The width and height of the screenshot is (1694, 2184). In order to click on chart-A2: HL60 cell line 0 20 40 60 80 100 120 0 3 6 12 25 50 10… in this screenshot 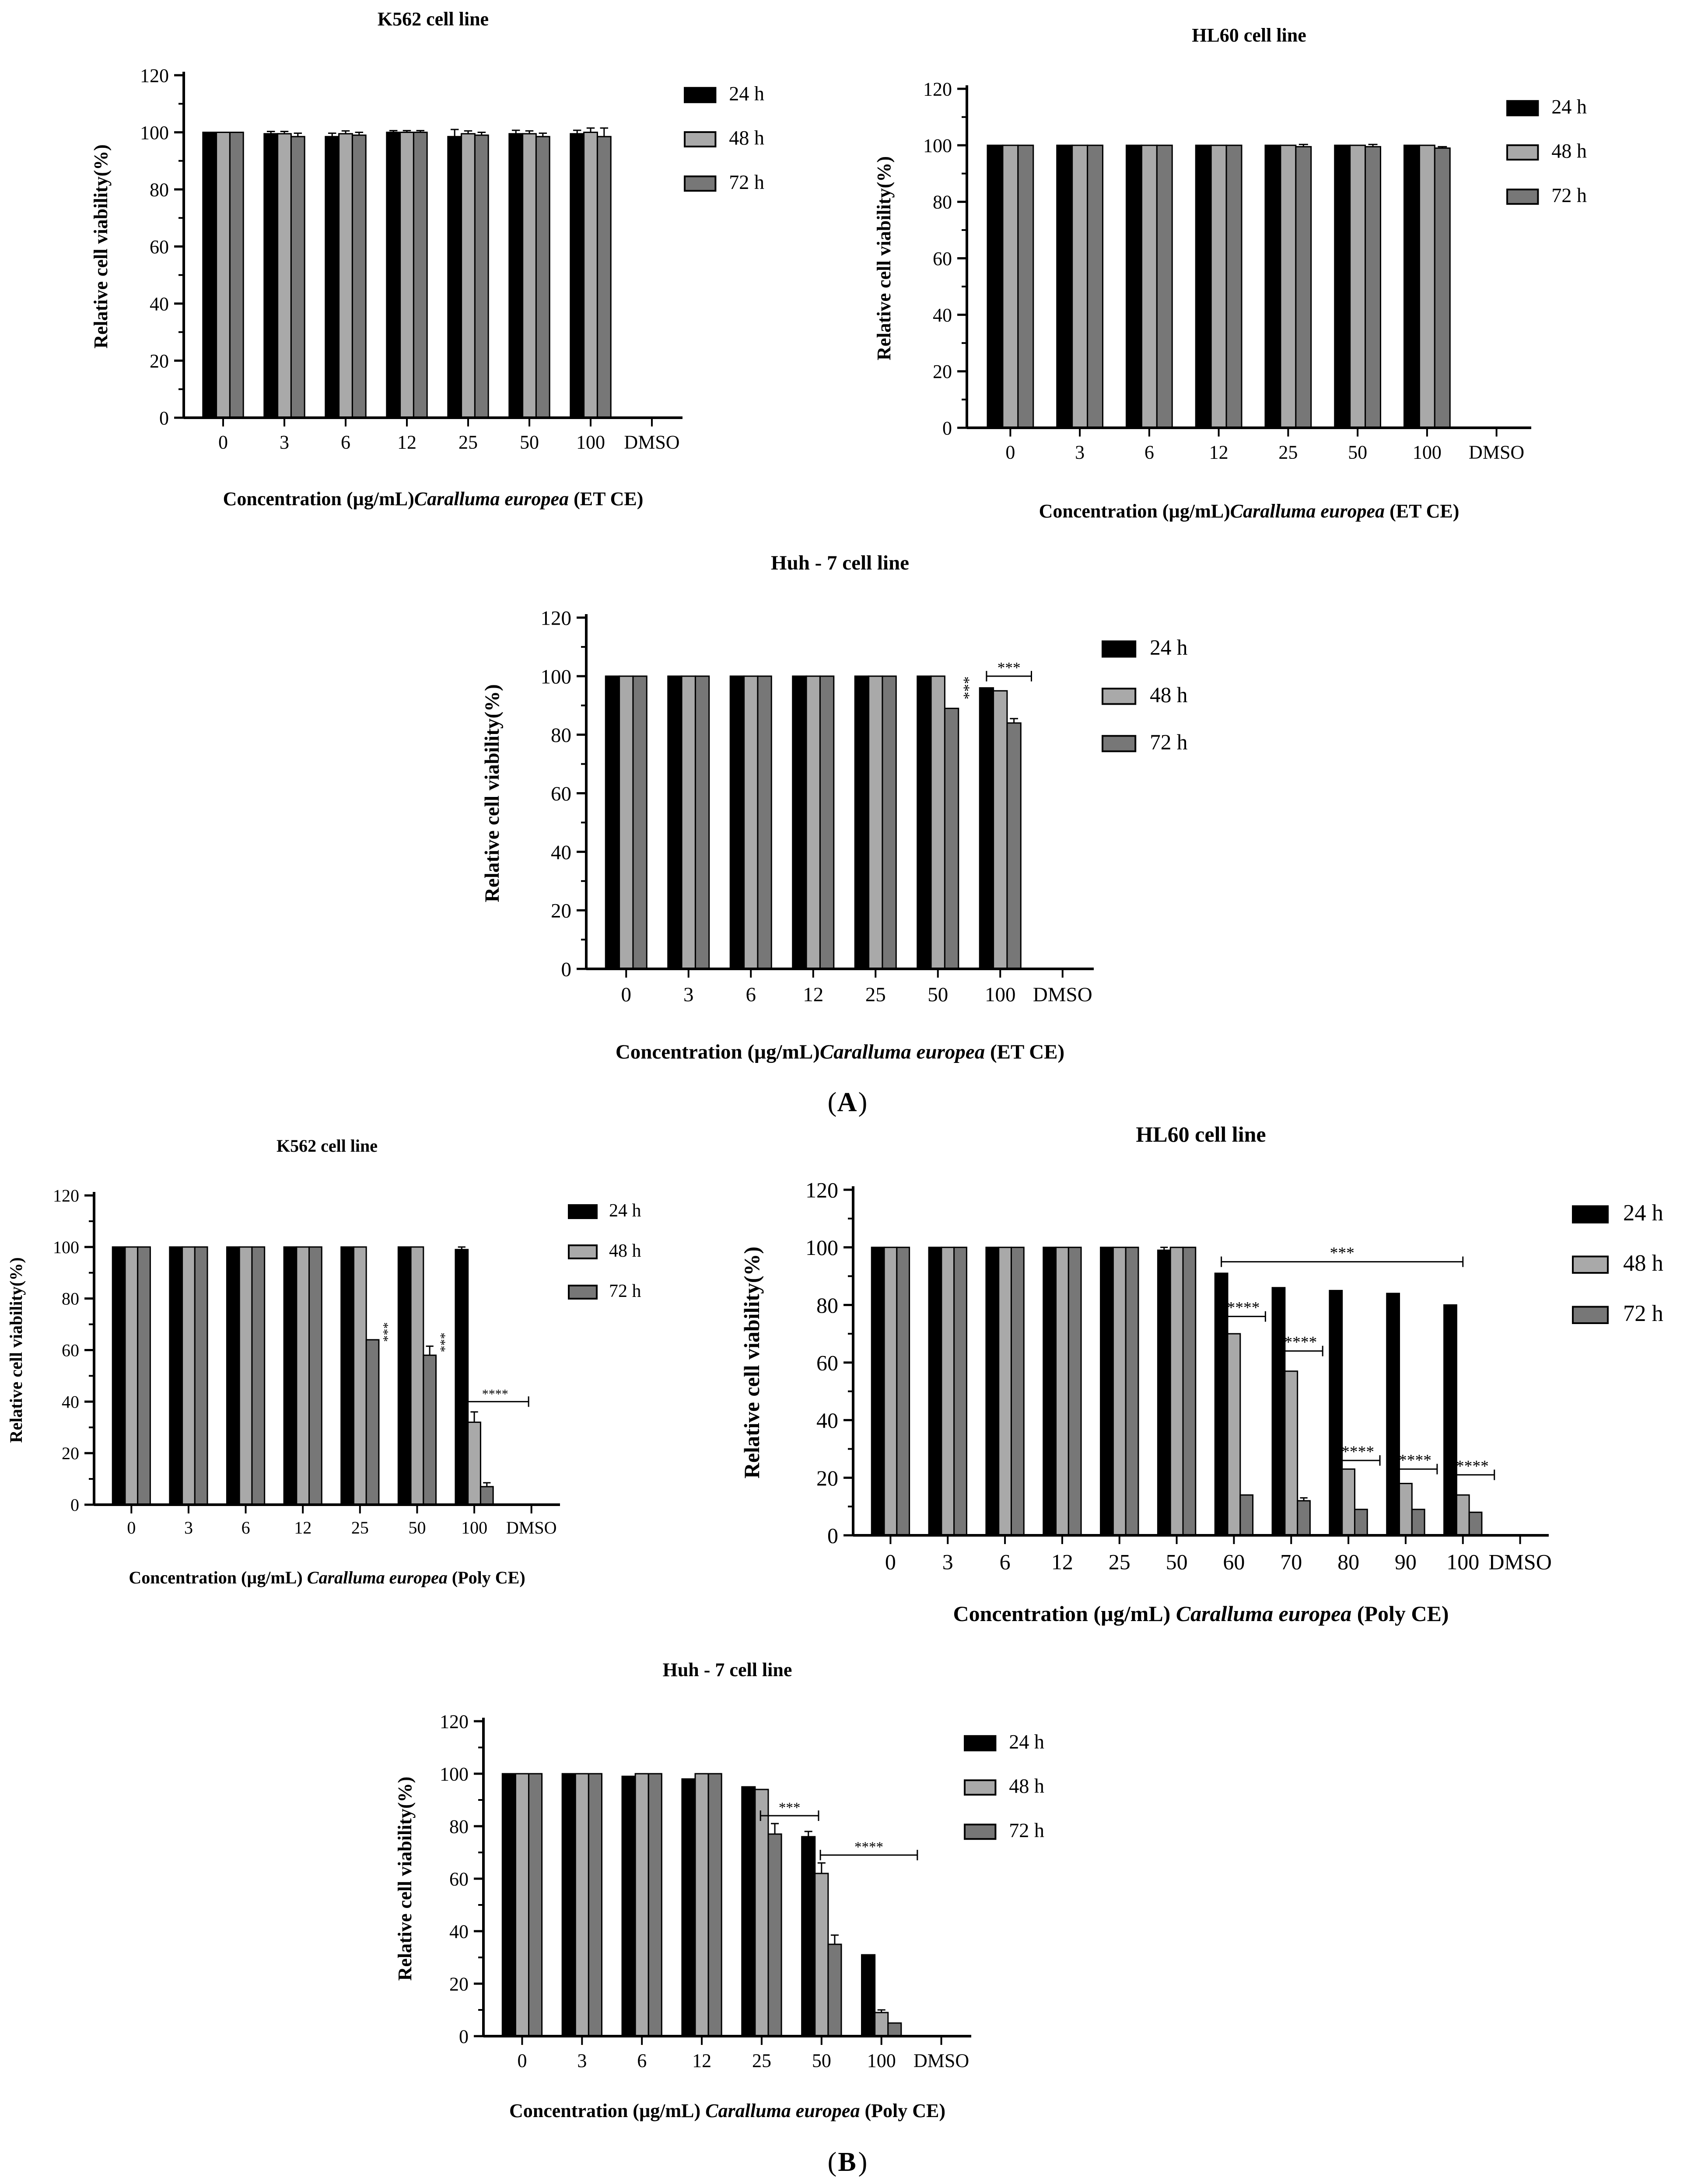, I will do `click(1230, 273)`.